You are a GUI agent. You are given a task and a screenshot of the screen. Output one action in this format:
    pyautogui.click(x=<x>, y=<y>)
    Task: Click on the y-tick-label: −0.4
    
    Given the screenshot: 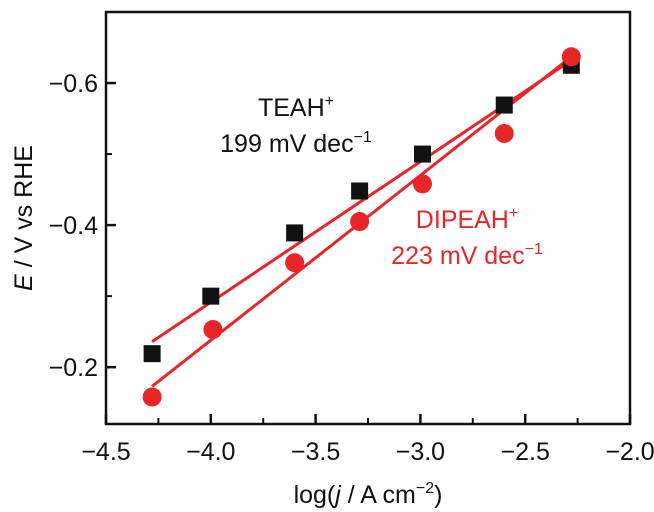 What is the action you would take?
    pyautogui.click(x=73, y=226)
    